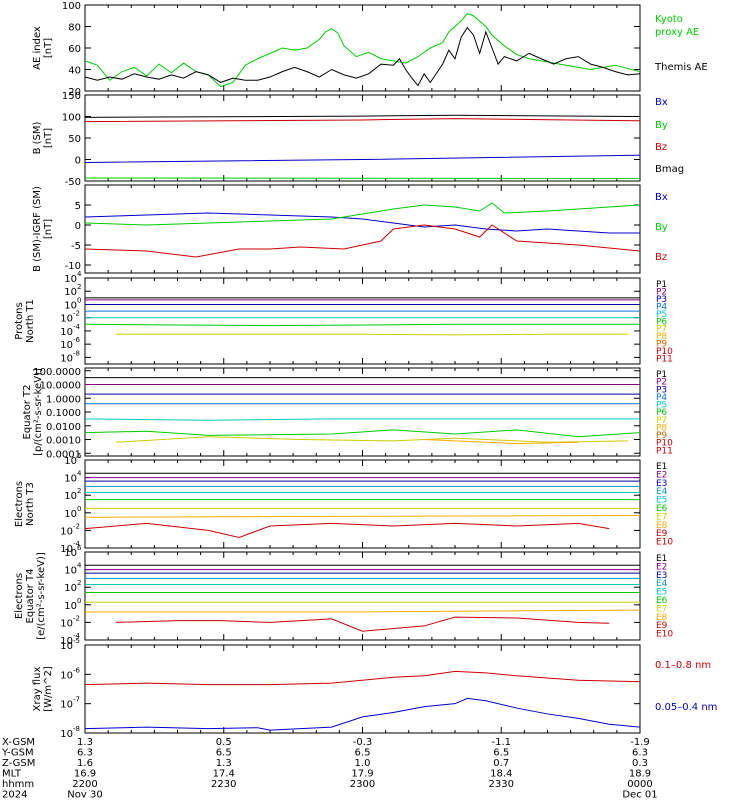  Describe the element at coordinates (661, 102) in the screenshot. I see `series-legend-label: Bx` at that location.